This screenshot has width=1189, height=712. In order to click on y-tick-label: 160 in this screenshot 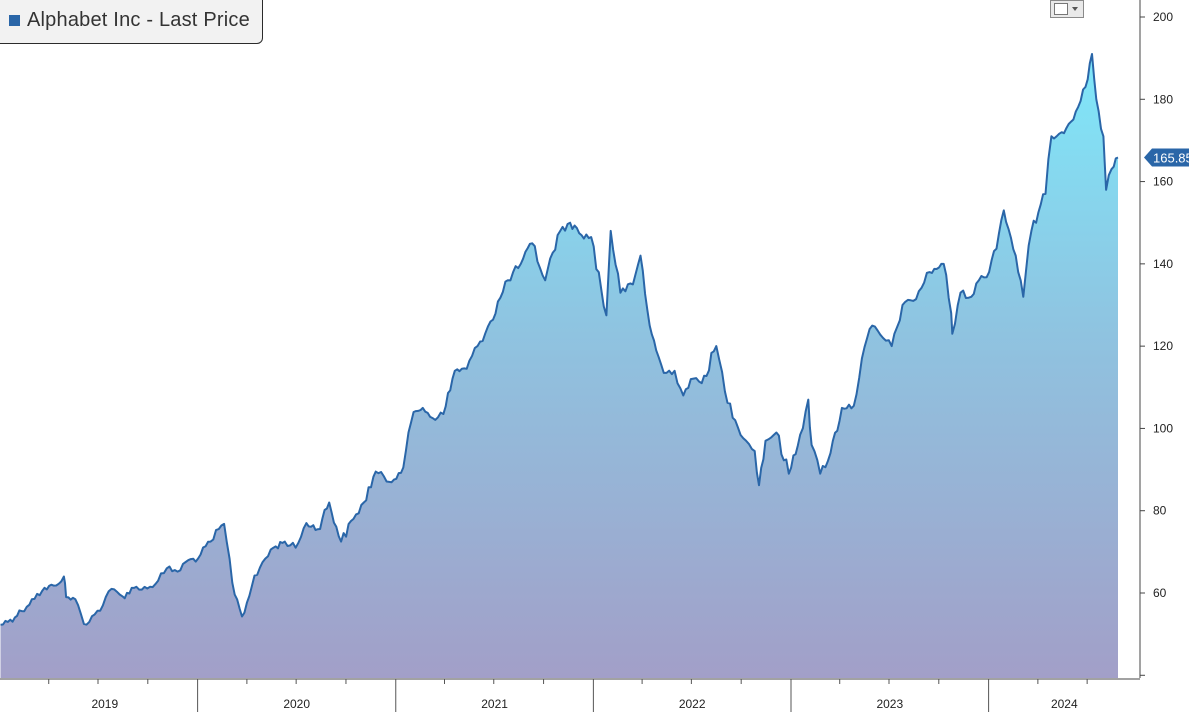, I will do `click(1163, 182)`.